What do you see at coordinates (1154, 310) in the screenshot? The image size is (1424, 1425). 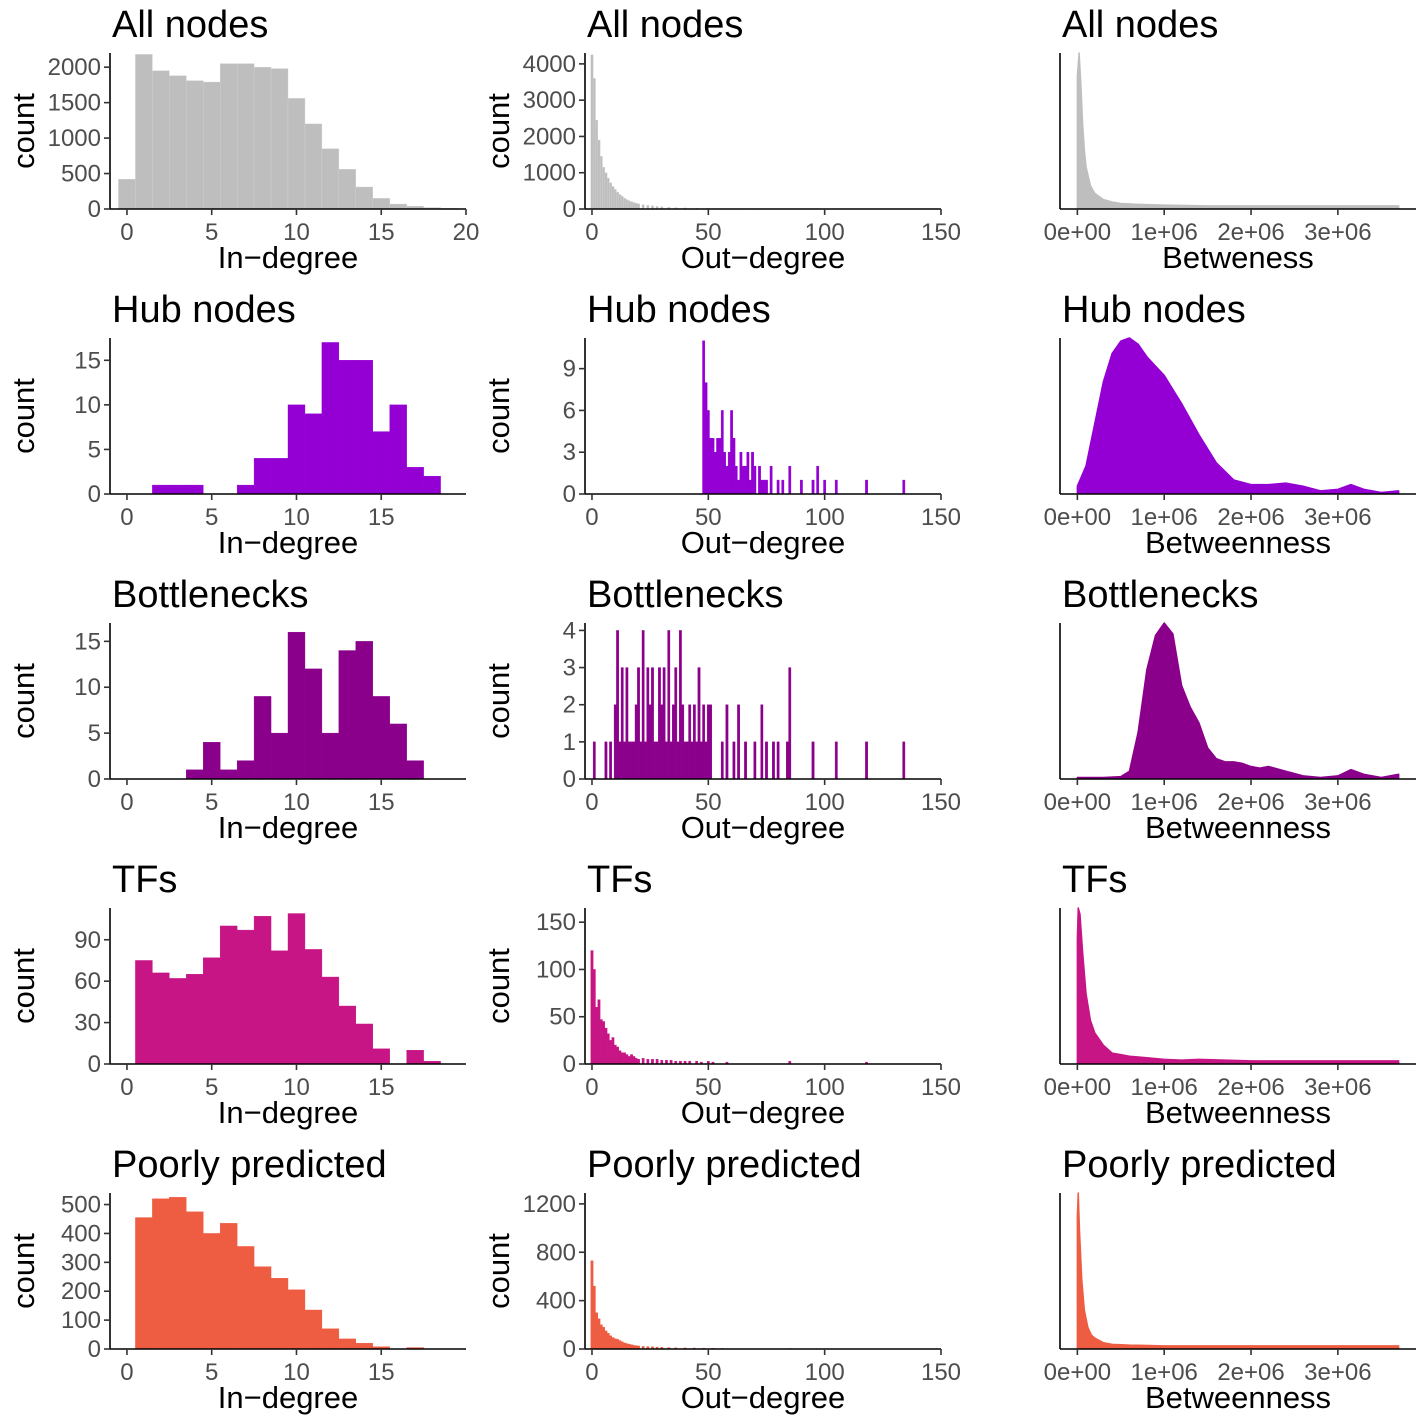 I see `chart-title: Hub nodes` at bounding box center [1154, 310].